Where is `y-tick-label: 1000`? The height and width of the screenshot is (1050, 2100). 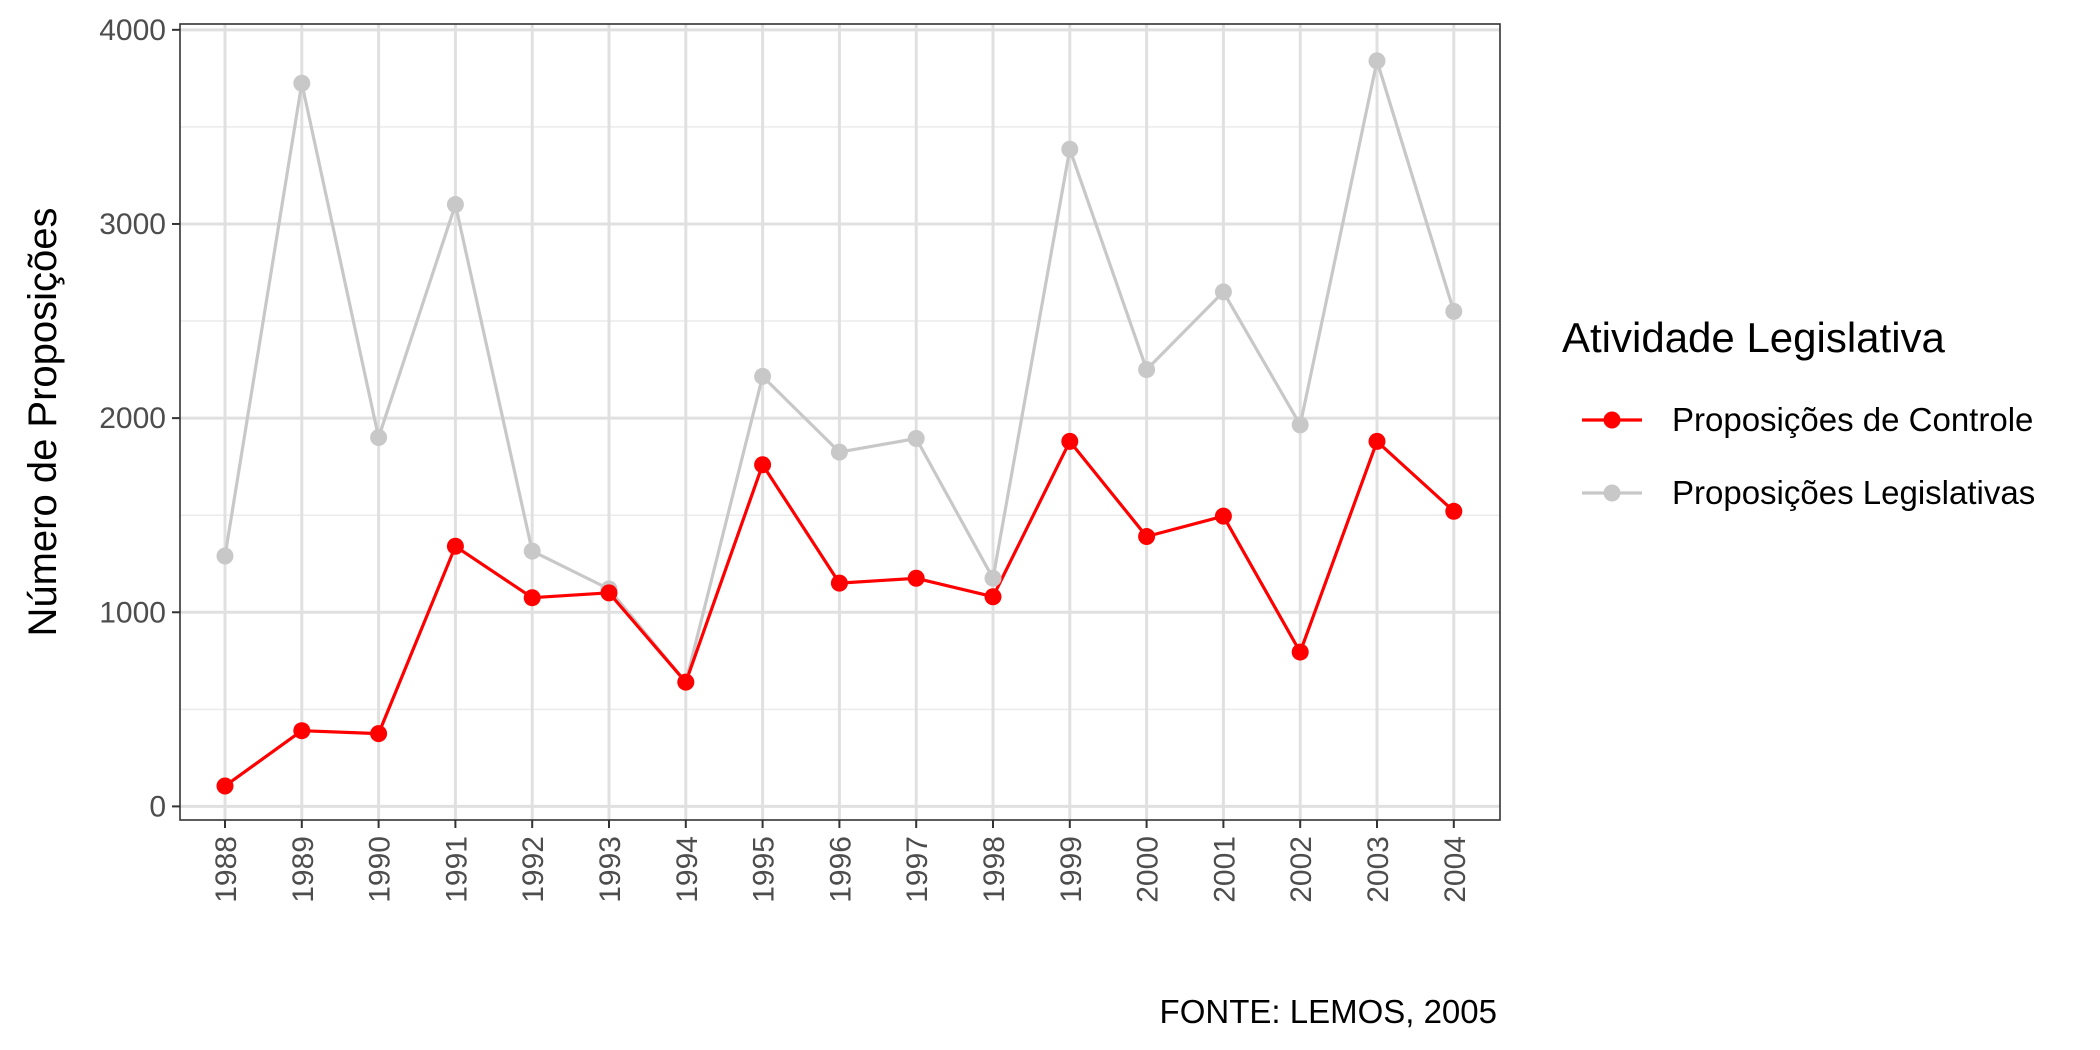
y-tick-label: 1000 is located at coordinates (132, 612).